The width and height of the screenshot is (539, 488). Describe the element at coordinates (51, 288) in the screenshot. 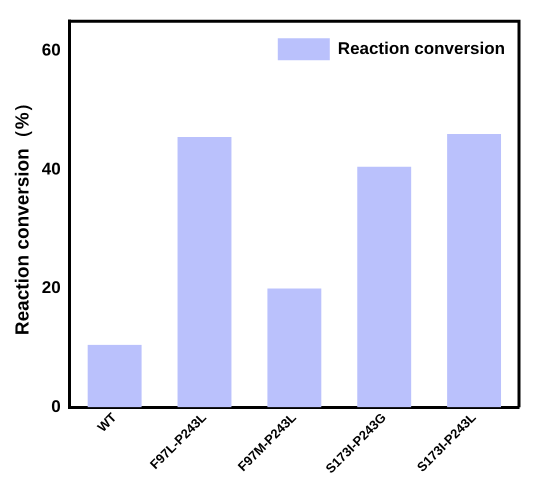

I see `y-tick-label: 20` at that location.